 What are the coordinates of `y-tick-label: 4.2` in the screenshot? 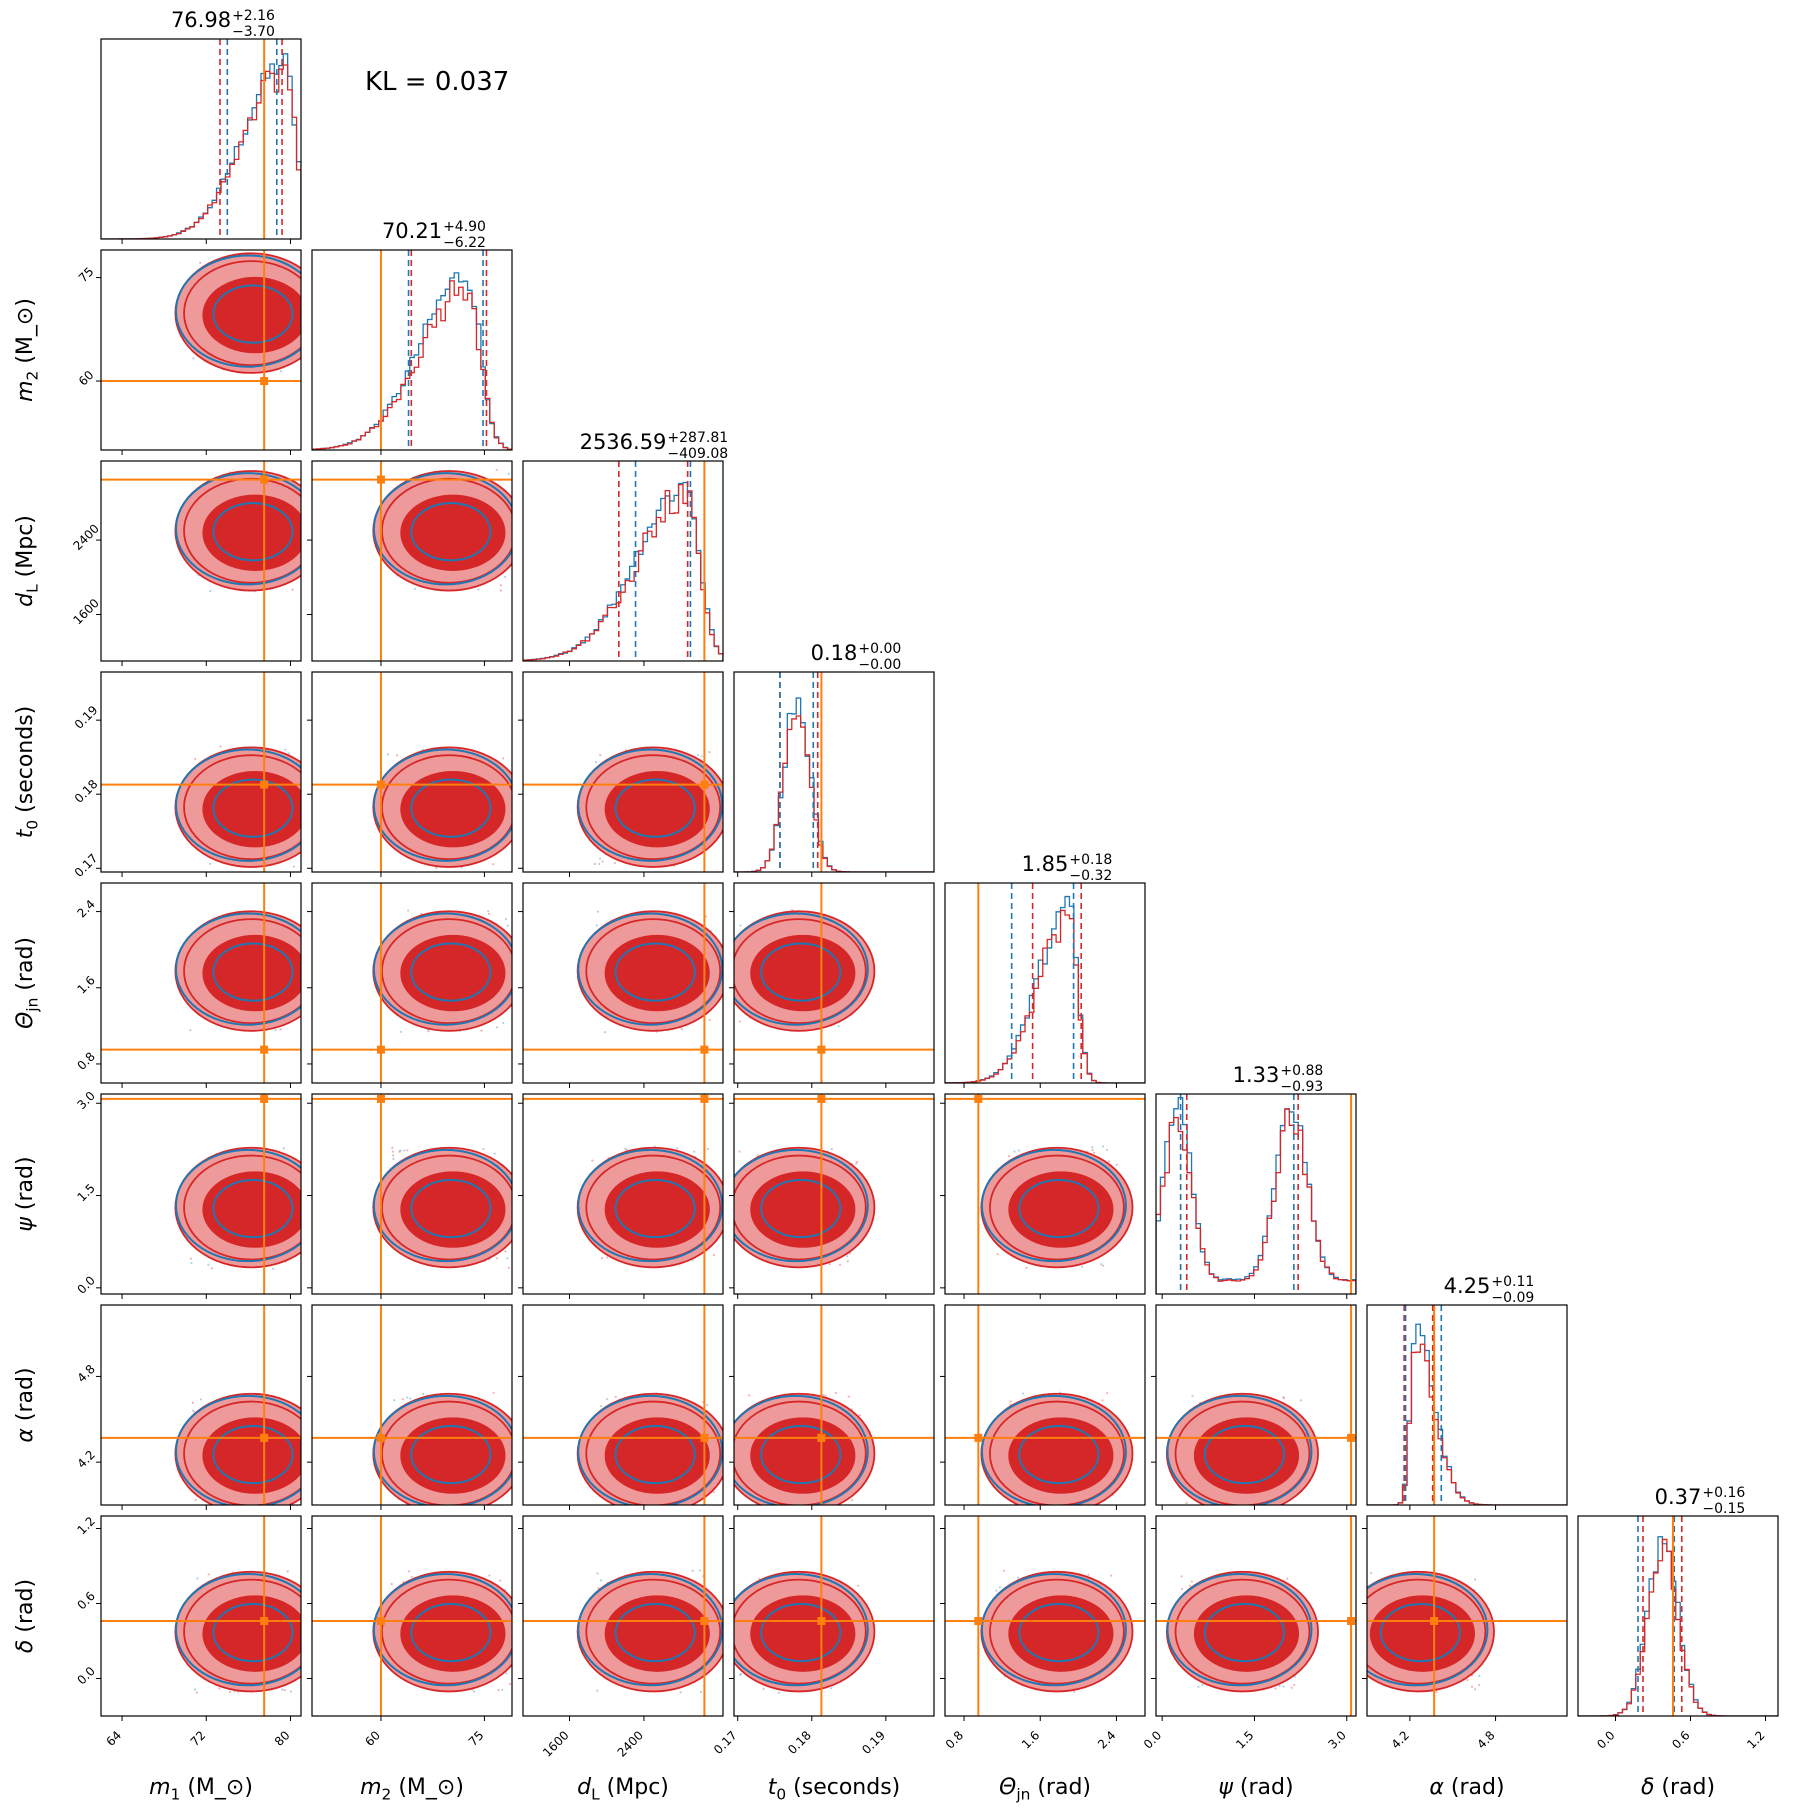 It's located at (85, 1459).